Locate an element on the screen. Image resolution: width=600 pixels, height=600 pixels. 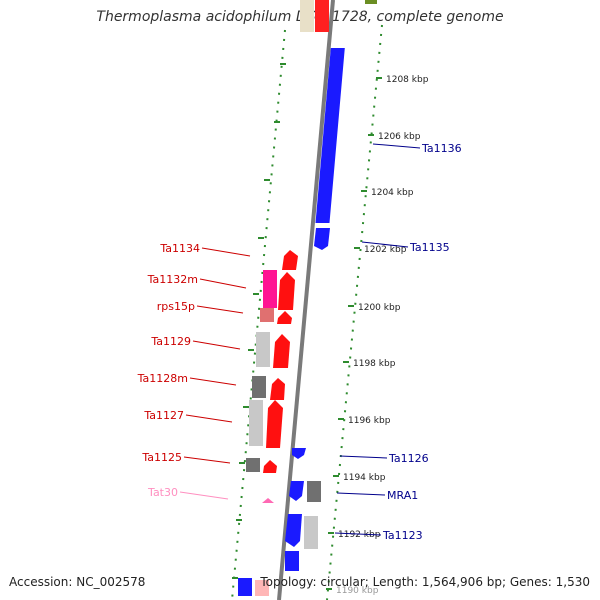
gene-label-left: Ta1128m is located at coordinates (162, 378).